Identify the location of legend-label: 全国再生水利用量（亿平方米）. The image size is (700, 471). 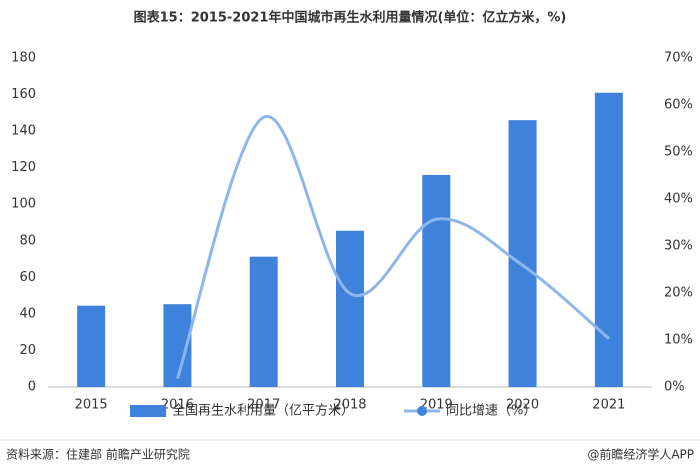
(263, 411).